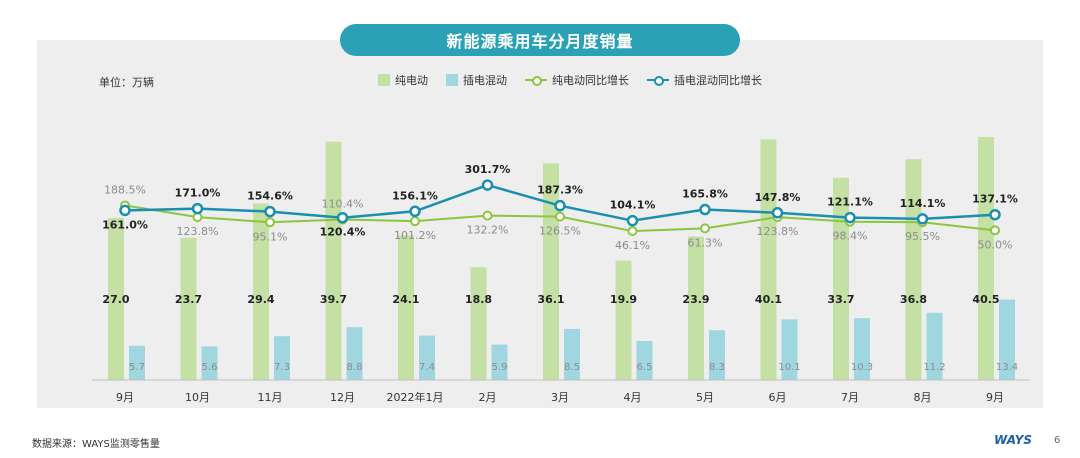 The height and width of the screenshot is (458, 1080). Describe the element at coordinates (125, 224) in the screenshot. I see `phev-growth-label: 161.0%` at that location.